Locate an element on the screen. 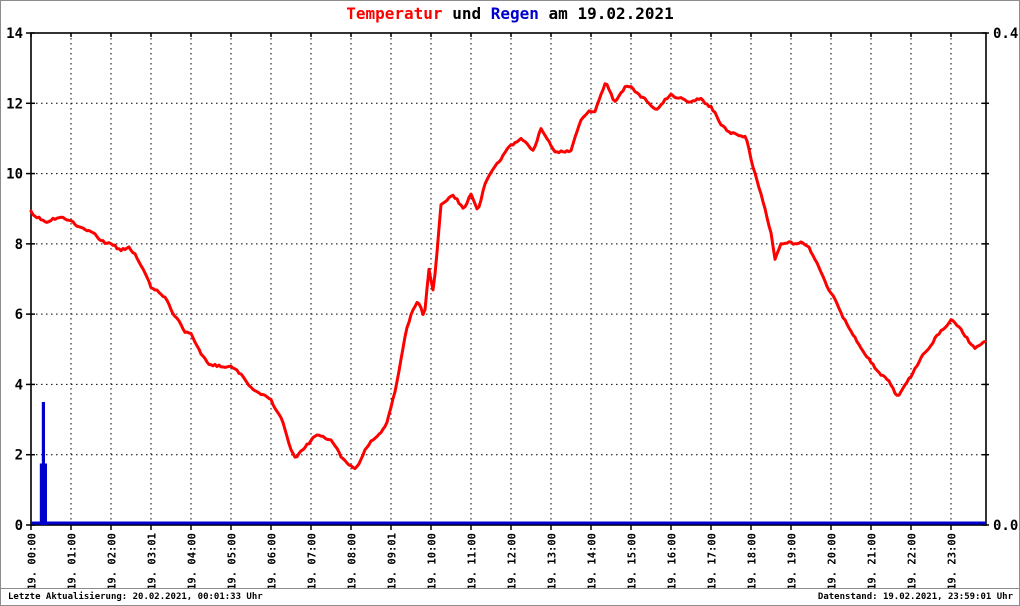 Image resolution: width=1020 pixels, height=606 pixels. x-axis-tick-label: 19. 08:00 is located at coordinates (353, 561).